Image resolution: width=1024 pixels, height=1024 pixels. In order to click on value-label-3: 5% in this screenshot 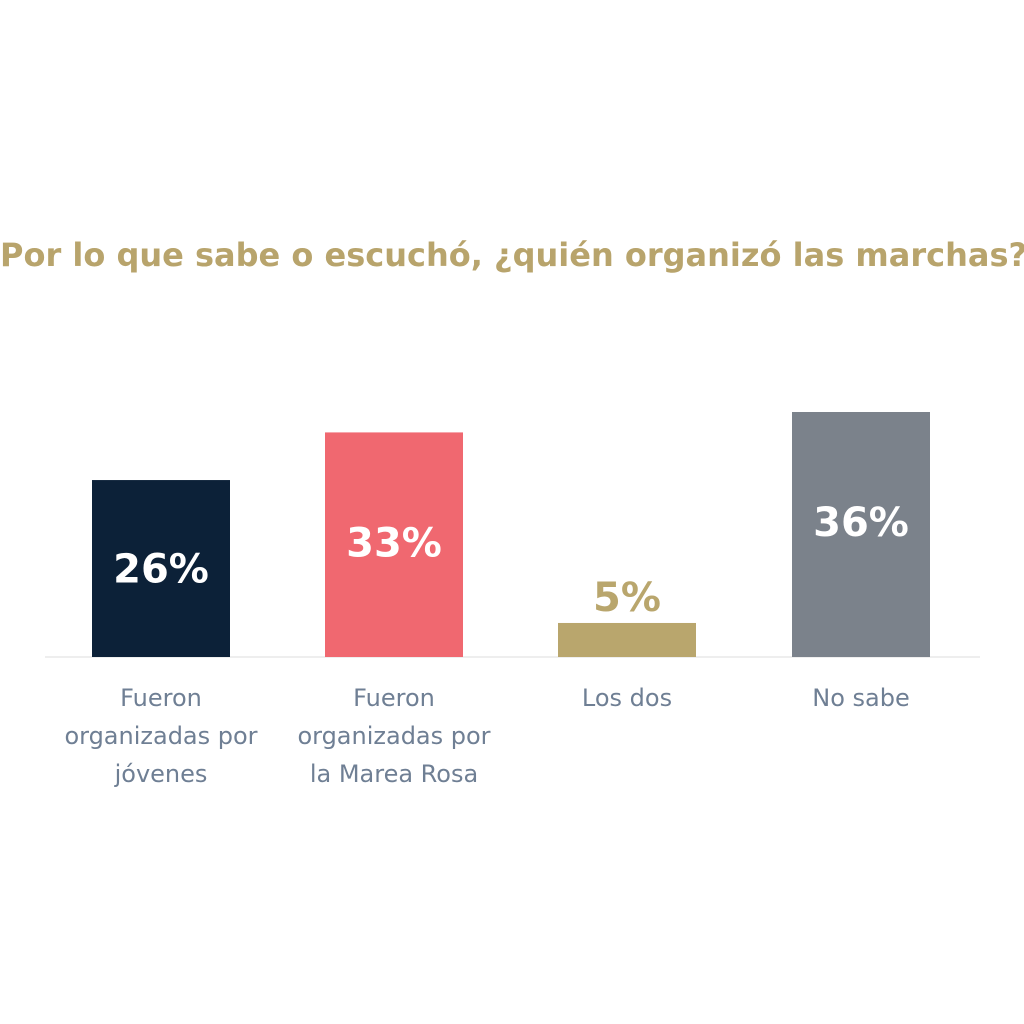, I will do `click(627, 598)`.